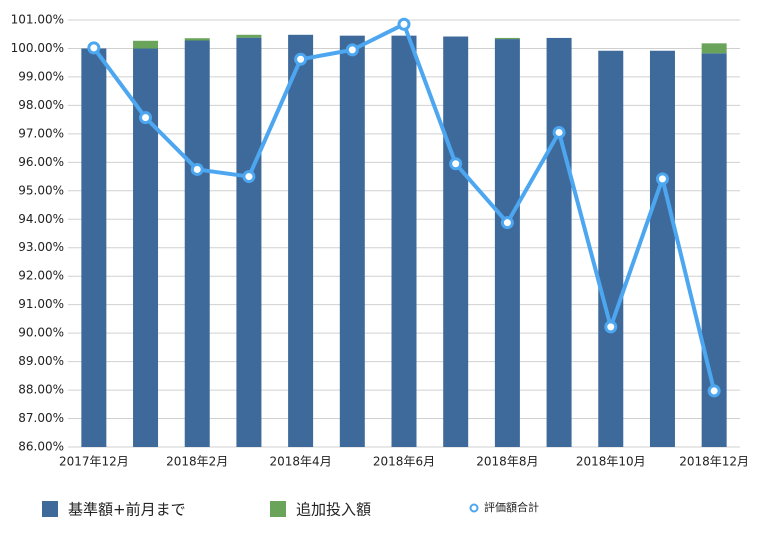  Describe the element at coordinates (37, 20) in the screenshot. I see `y-tick-label: 101.00%` at that location.